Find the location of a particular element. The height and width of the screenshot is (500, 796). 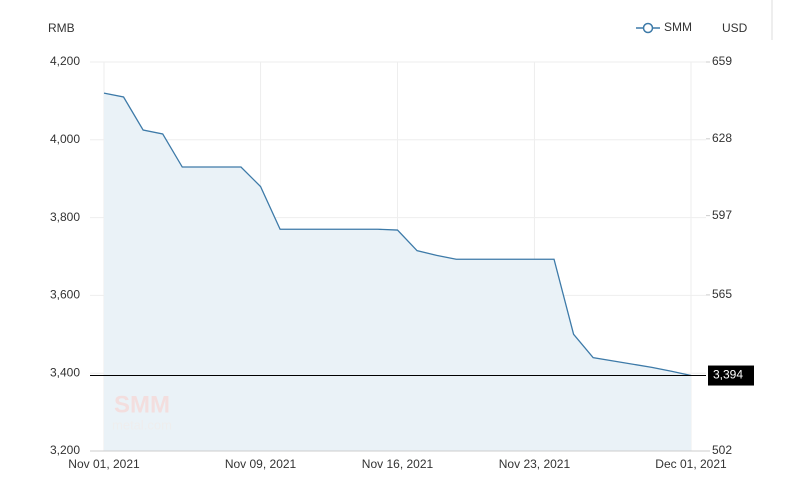

y2-tick-label: 565 is located at coordinates (722, 294).